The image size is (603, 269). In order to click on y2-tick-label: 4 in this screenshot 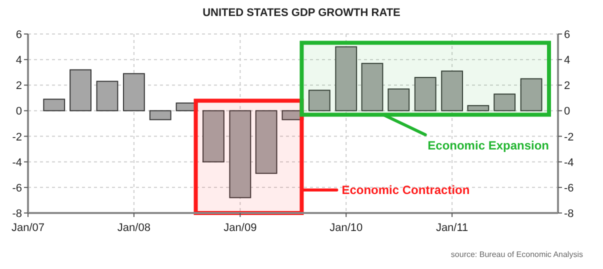, I will do `click(567, 60)`.